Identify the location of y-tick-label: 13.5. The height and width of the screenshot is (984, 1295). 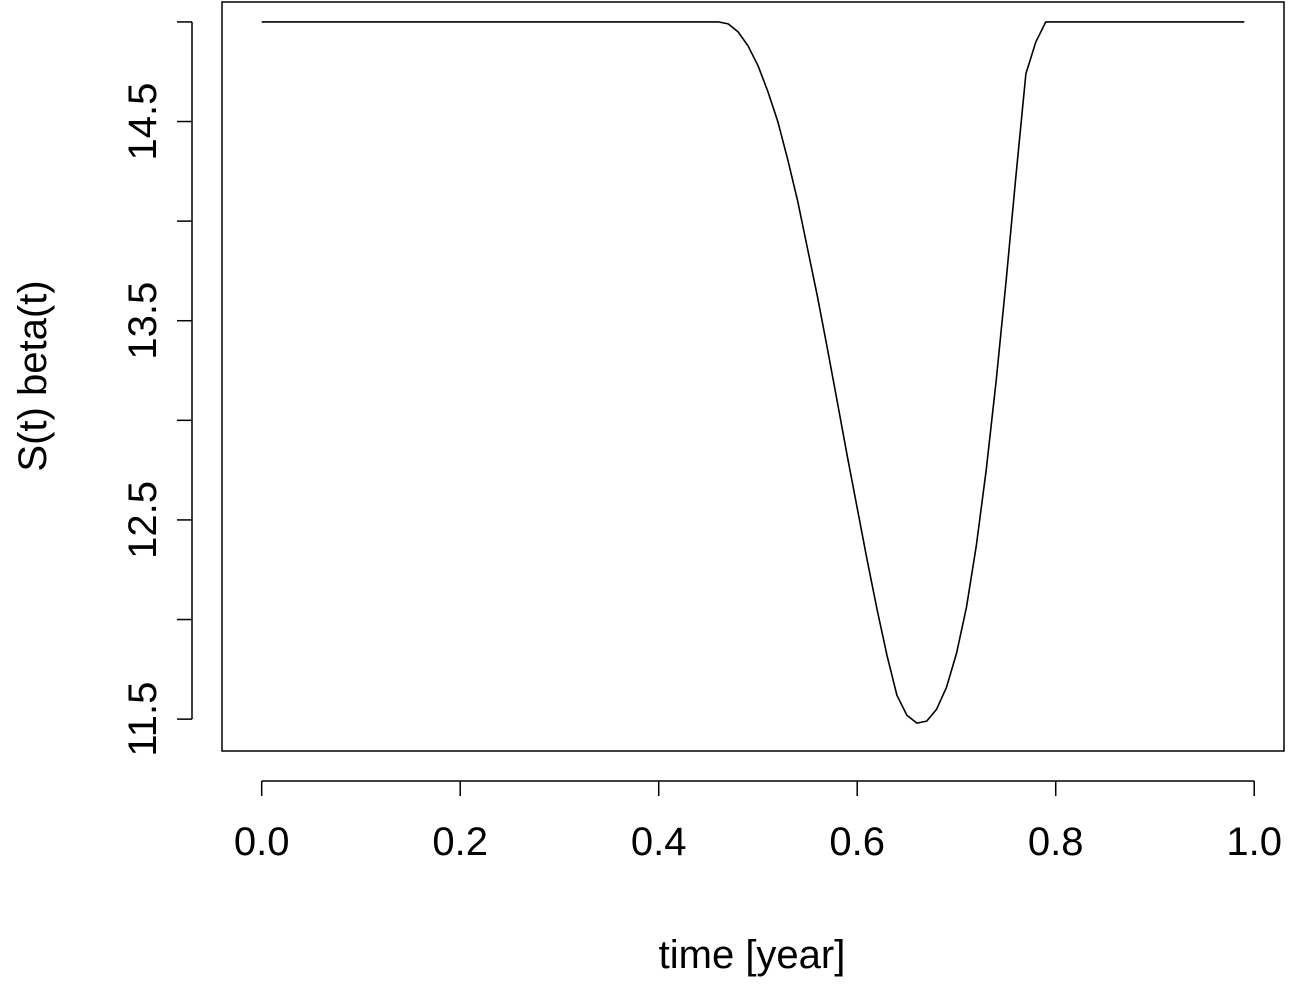
(143, 321).